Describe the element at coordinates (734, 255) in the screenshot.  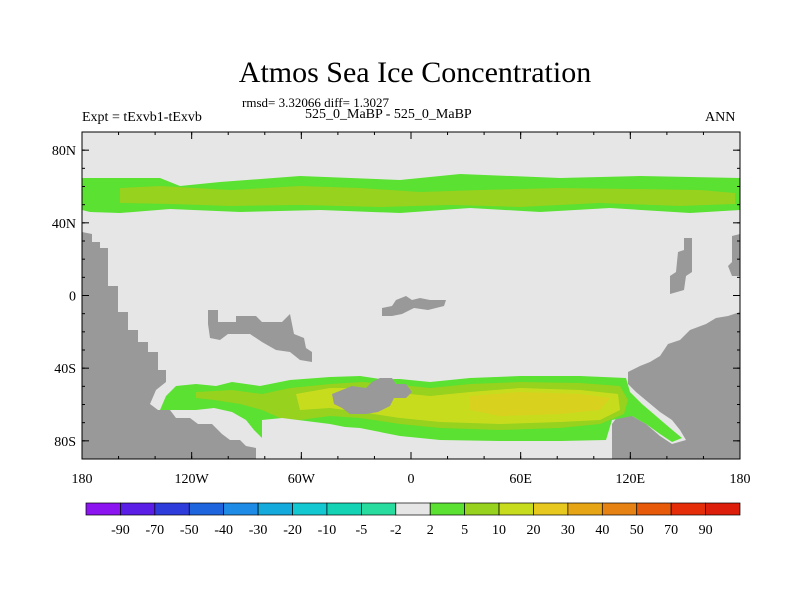
I see `land-east-edge` at that location.